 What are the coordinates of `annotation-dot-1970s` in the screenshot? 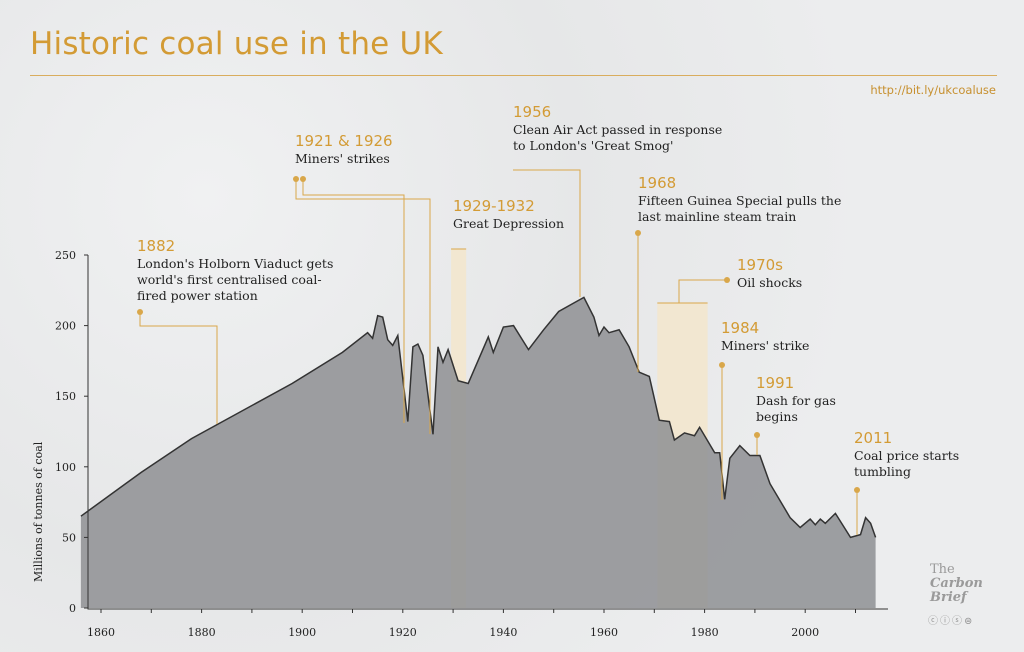 It's located at (727, 280).